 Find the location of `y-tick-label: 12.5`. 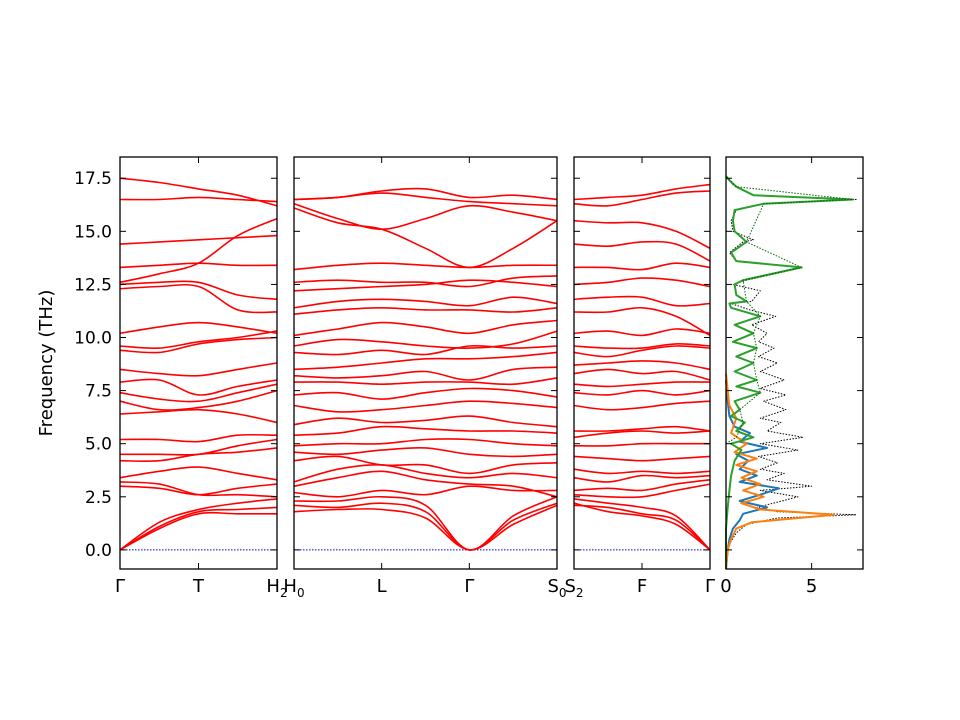

y-tick-label: 12.5 is located at coordinates (93, 285).